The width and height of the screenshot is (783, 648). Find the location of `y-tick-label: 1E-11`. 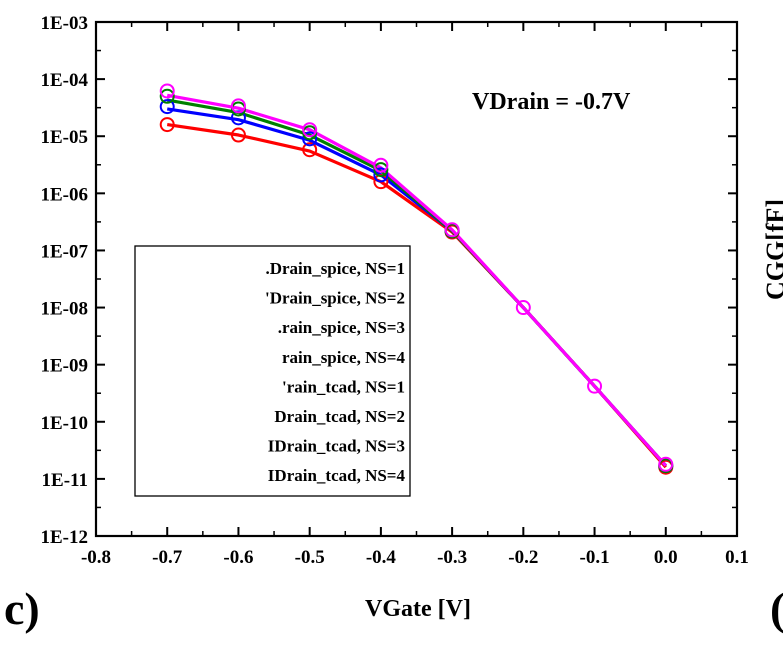

y-tick-label: 1E-11 is located at coordinates (65, 480).